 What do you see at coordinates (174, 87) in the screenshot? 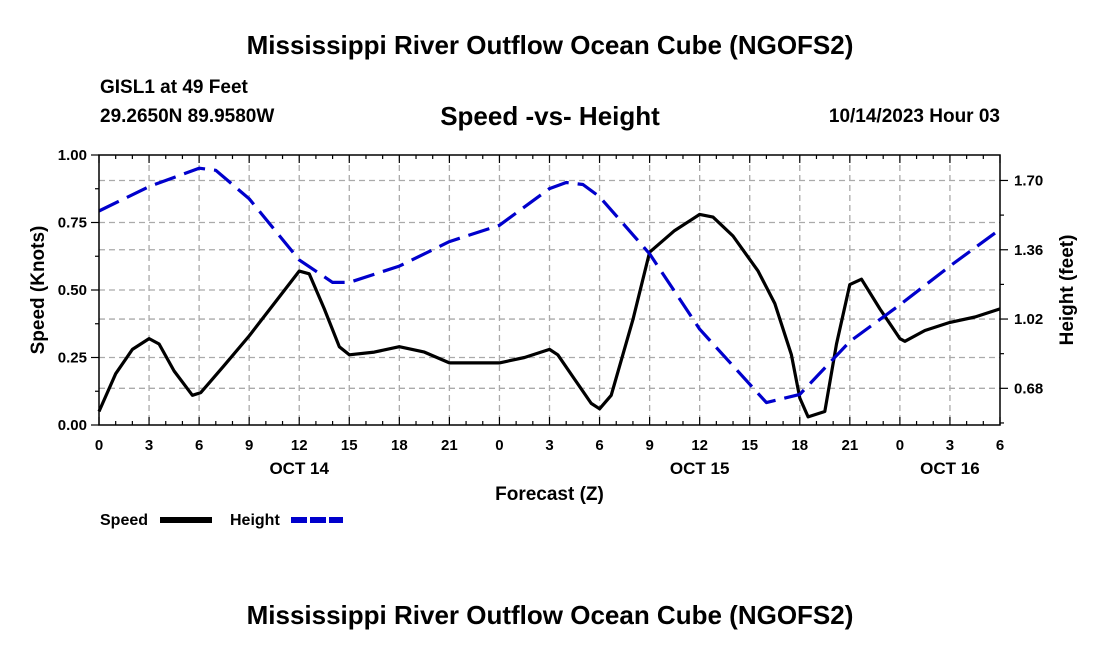
I see `station-name: GISL1 at 49 Feet` at bounding box center [174, 87].